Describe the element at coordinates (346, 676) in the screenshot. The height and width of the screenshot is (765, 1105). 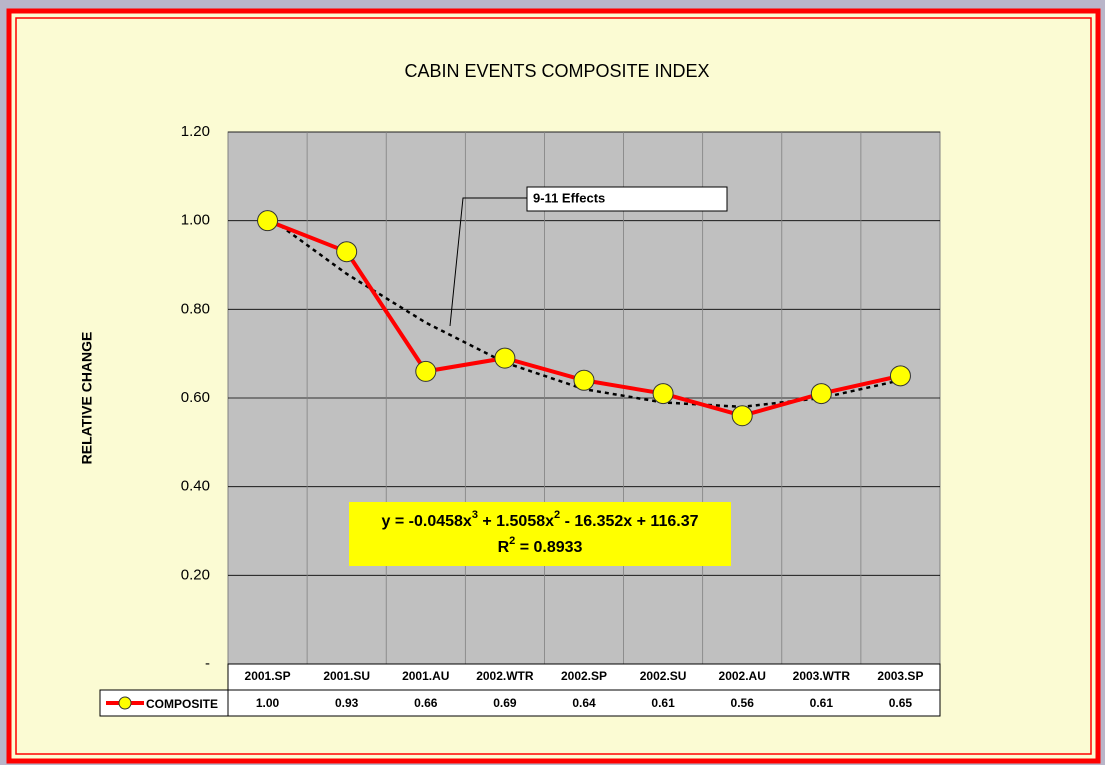
I see `x-tick-label: 2001.SU` at that location.